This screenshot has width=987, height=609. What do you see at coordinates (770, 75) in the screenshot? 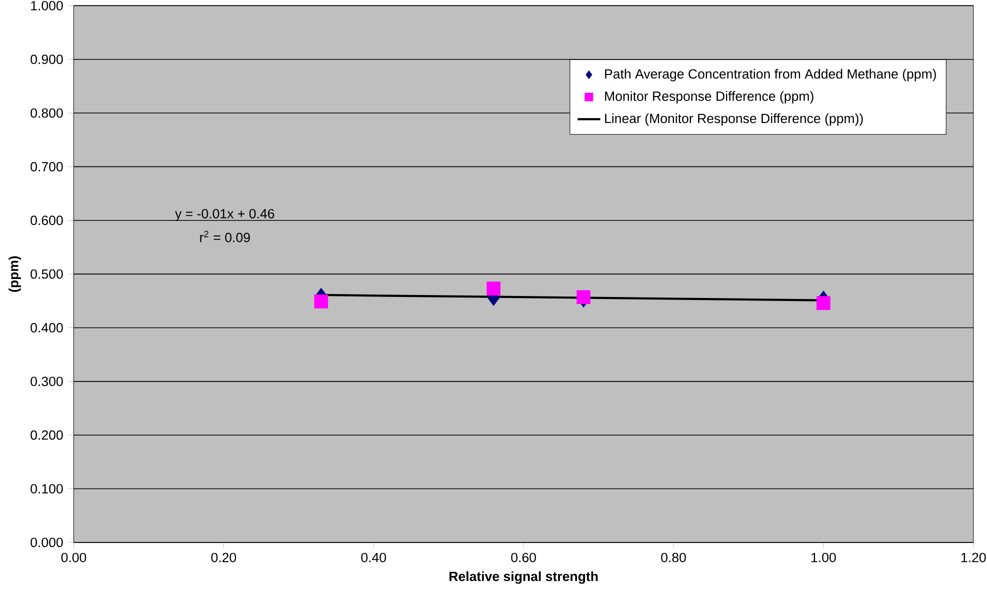
I see `legend-label: Path Average Concentration from Added Methane (ppm)` at bounding box center [770, 75].